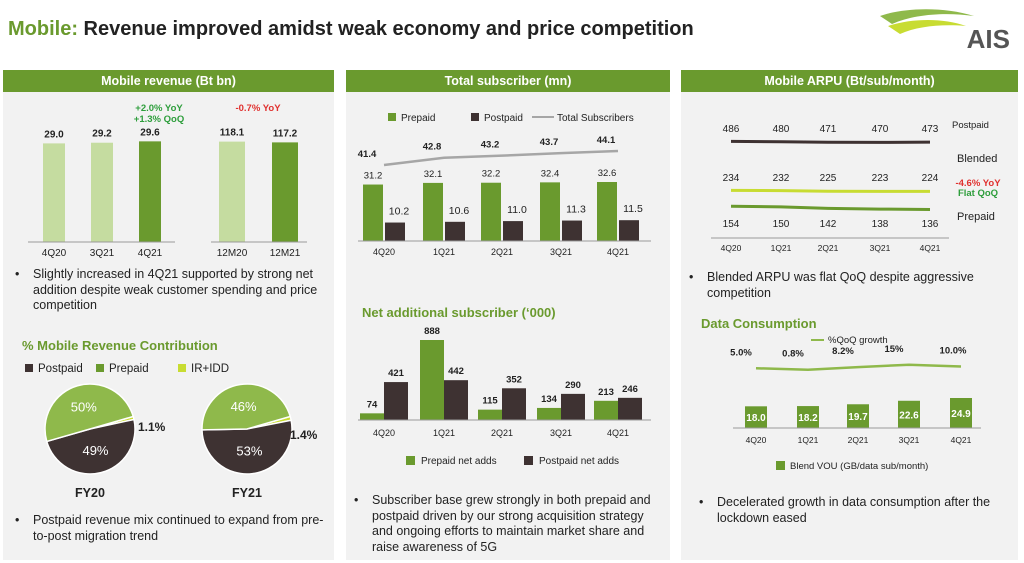 The height and width of the screenshot is (563, 1024). I want to click on postpaid-net-bar, so click(630, 408).